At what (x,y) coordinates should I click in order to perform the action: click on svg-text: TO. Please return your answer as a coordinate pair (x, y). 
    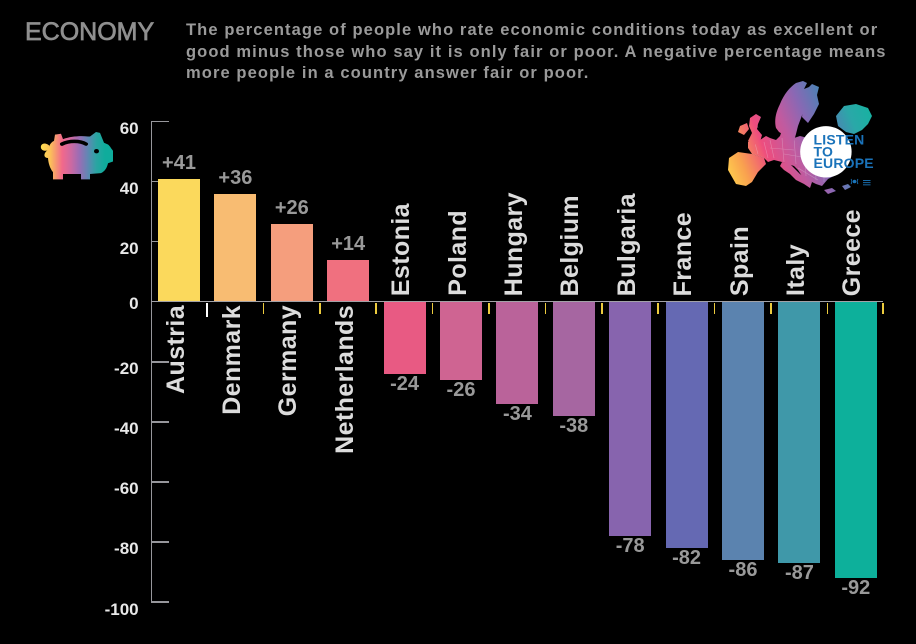
    Looking at the image, I should click on (824, 151).